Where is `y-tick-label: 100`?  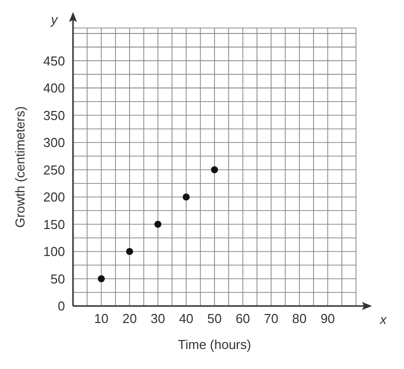
y-tick-label: 100 is located at coordinates (54, 252).